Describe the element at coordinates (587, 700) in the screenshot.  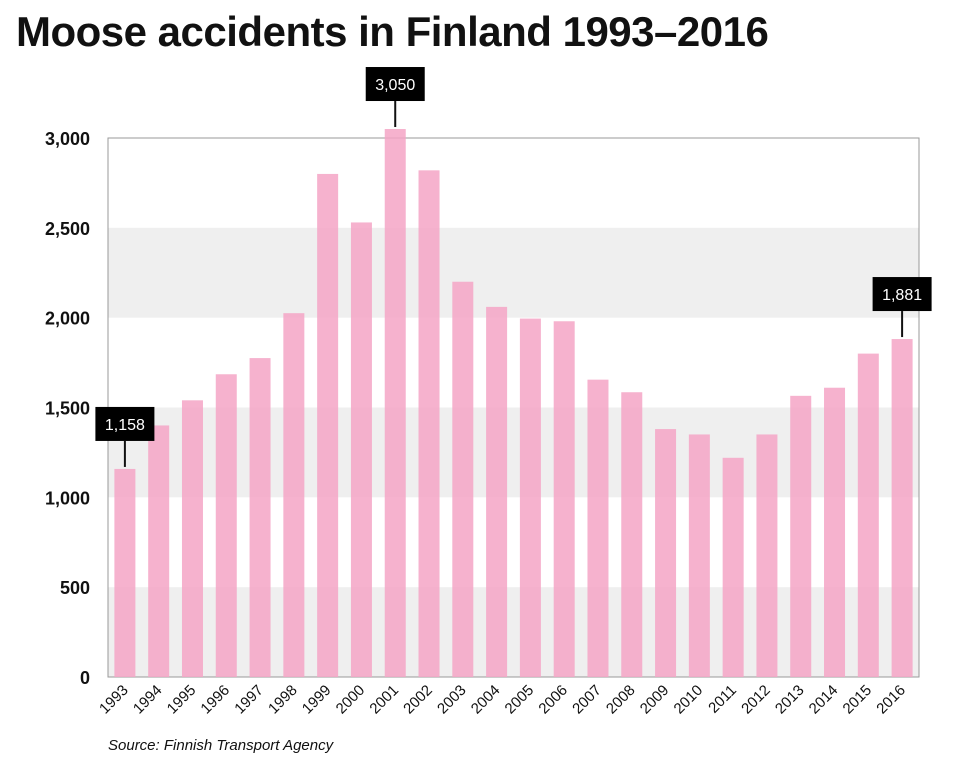
I see `x-tick-label: 2007` at that location.